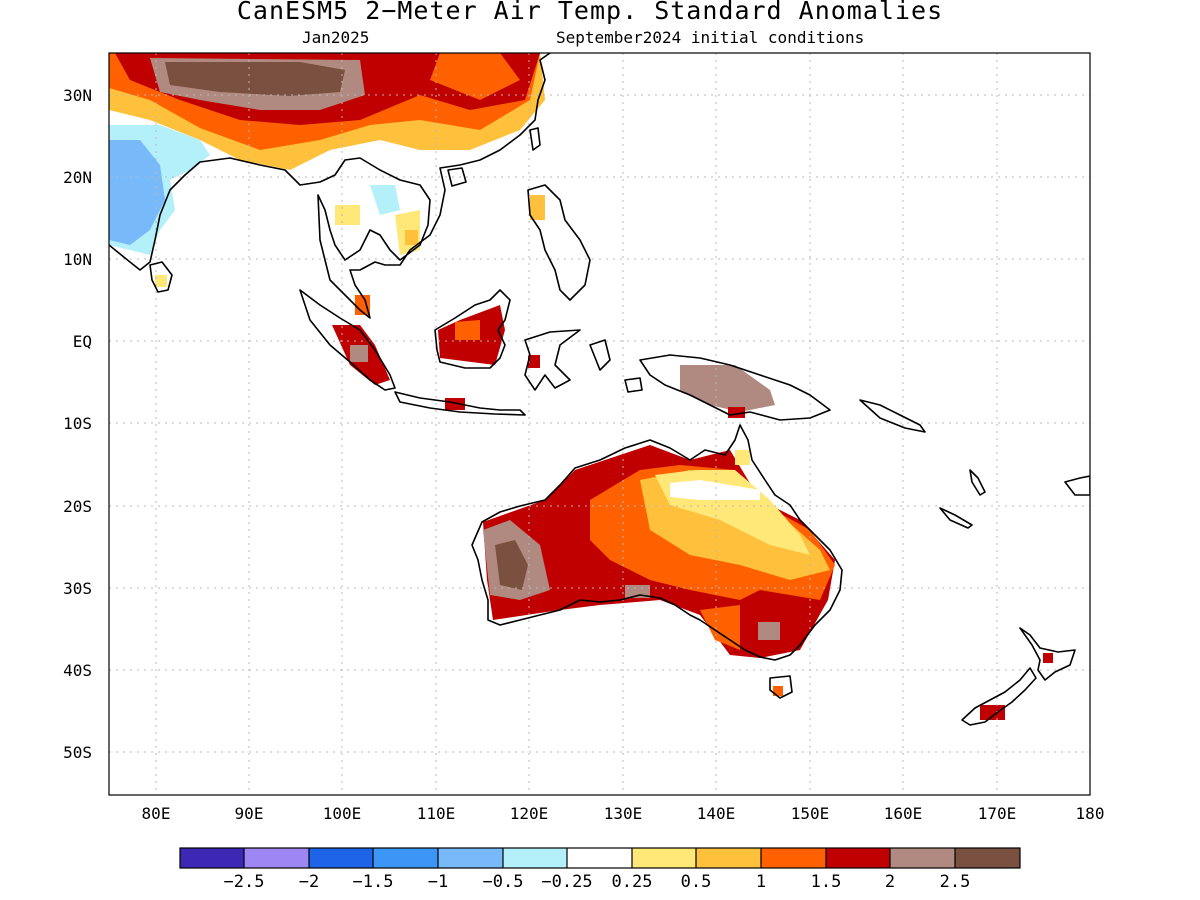 This screenshot has height=900, width=1200. I want to click on java-coast, so click(460, 403).